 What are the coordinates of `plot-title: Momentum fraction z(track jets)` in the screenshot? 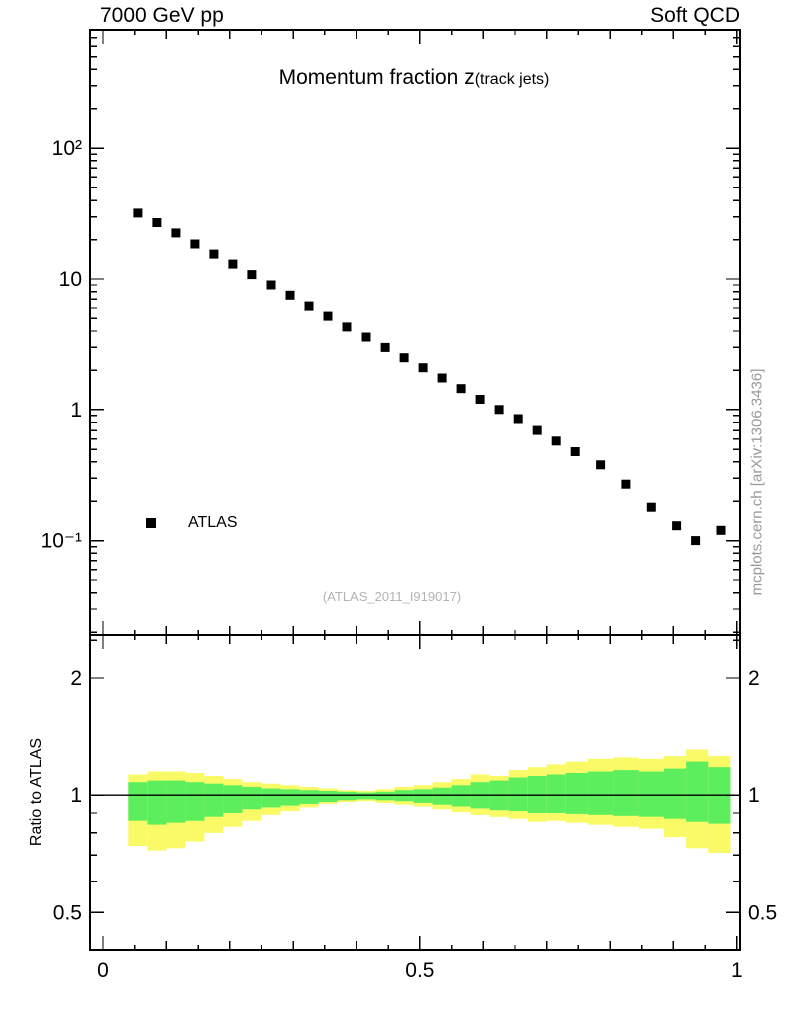 It's located at (414, 78).